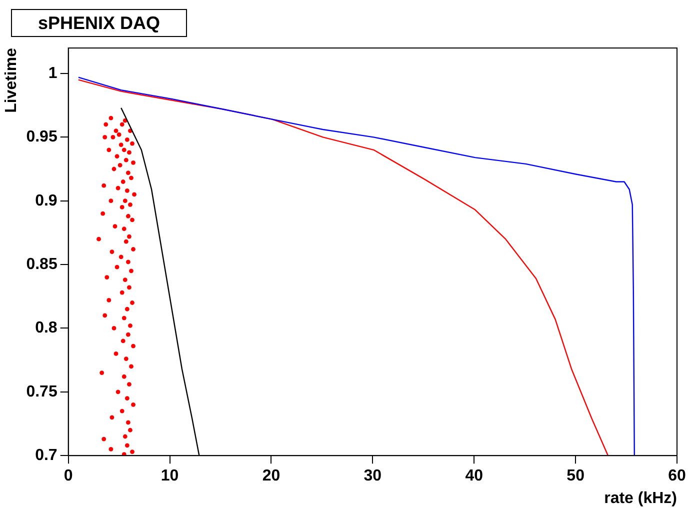  Describe the element at coordinates (271, 476) in the screenshot. I see `x-tick-label: 20` at that location.